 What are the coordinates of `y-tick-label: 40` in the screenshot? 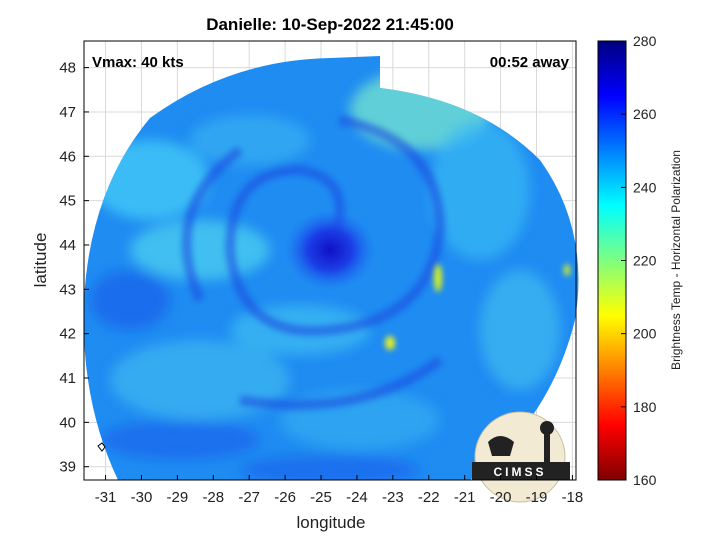 It's located at (67, 422).